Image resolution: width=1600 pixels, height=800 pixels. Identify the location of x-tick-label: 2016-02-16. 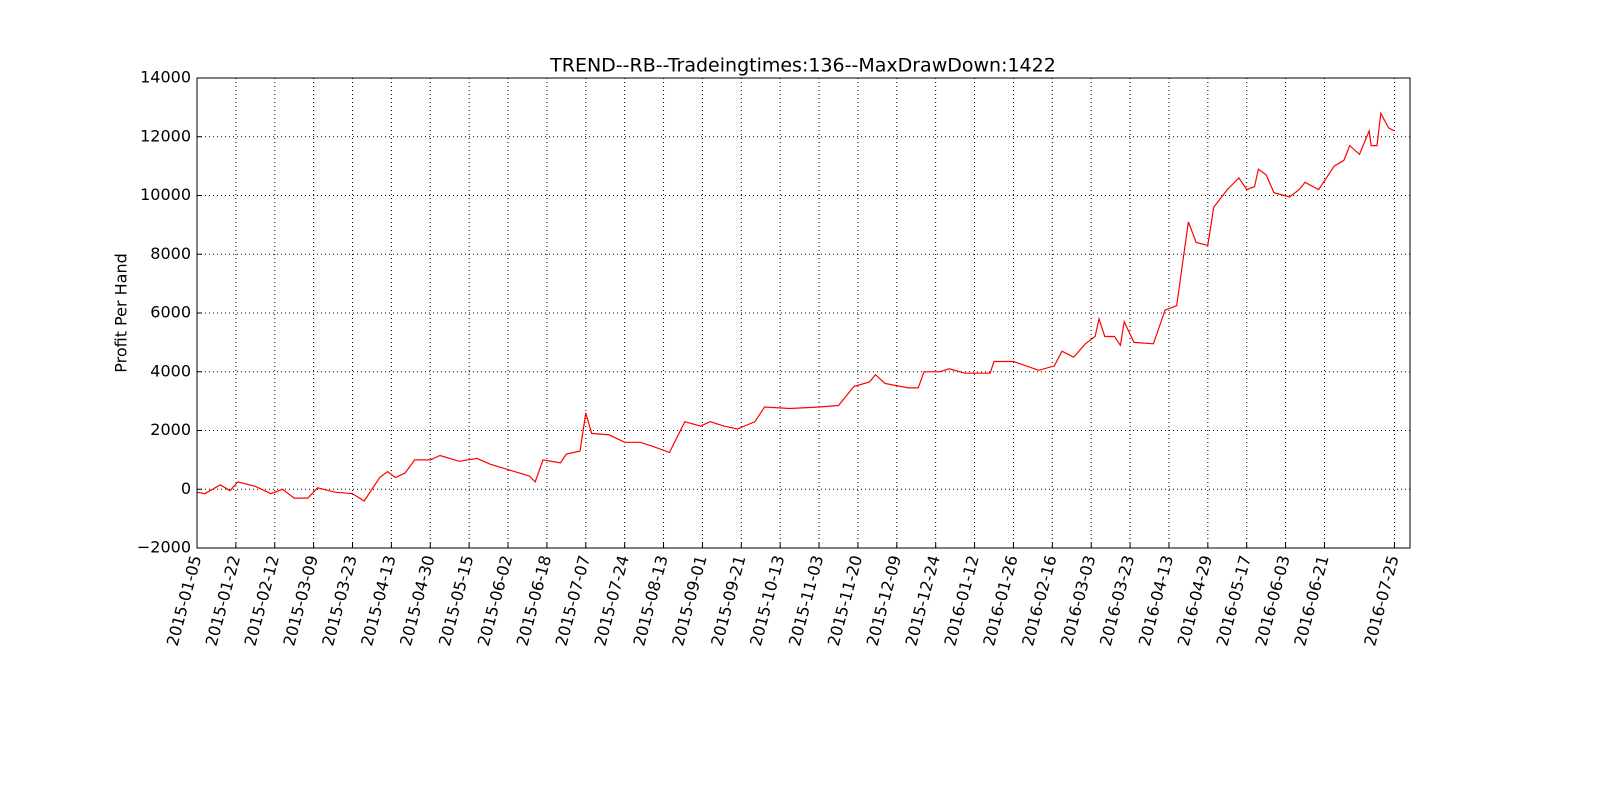
(1039, 600).